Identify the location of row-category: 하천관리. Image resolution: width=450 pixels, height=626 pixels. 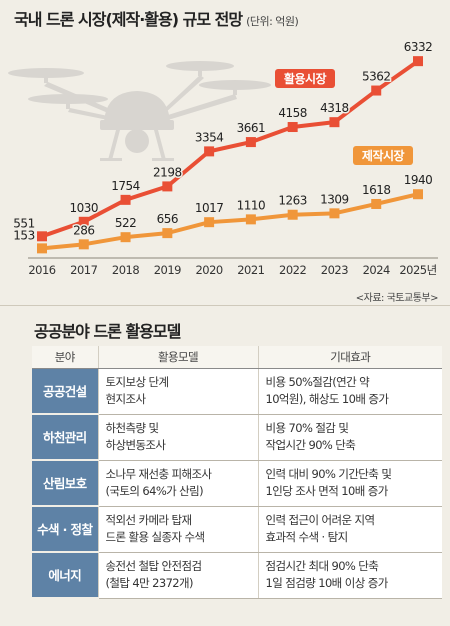
(65, 437).